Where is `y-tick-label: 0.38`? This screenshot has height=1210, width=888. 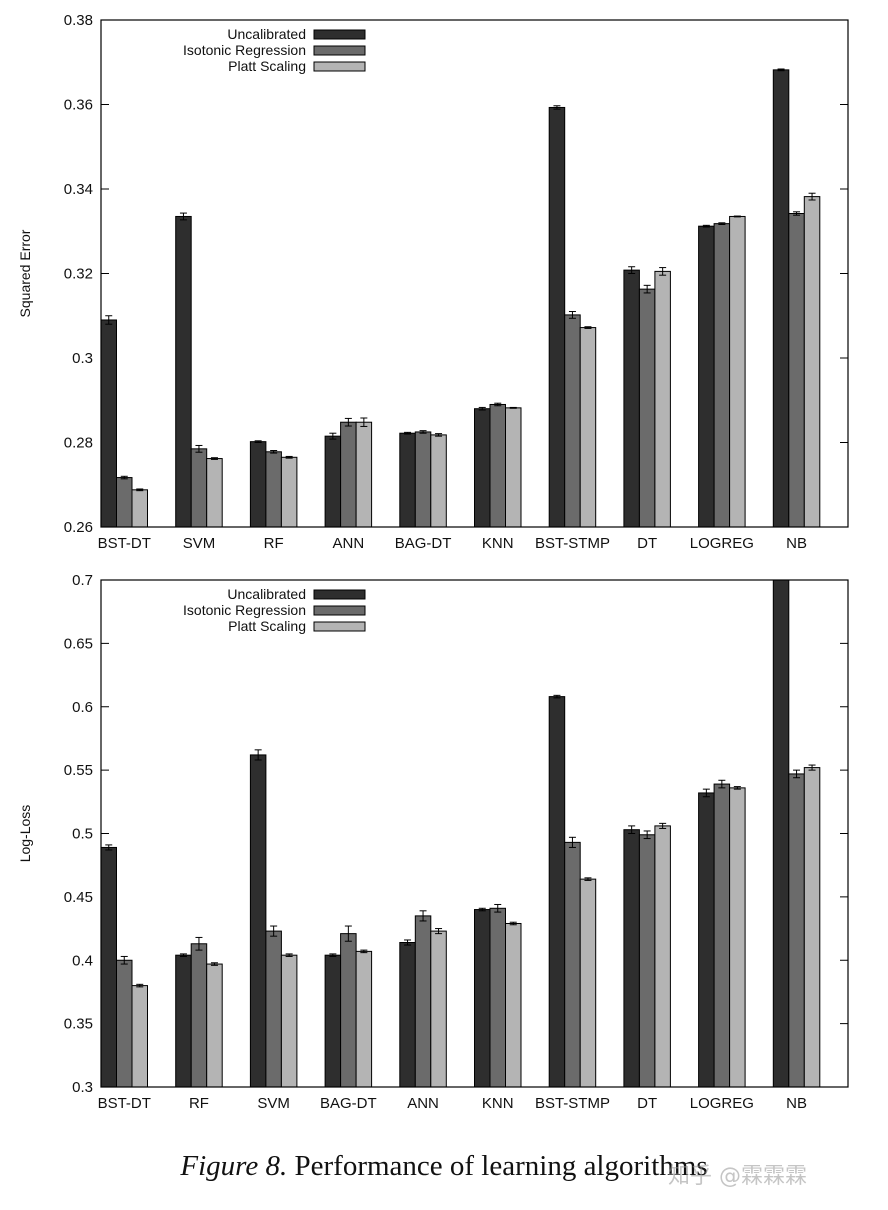 y-tick-label: 0.38 is located at coordinates (78, 20).